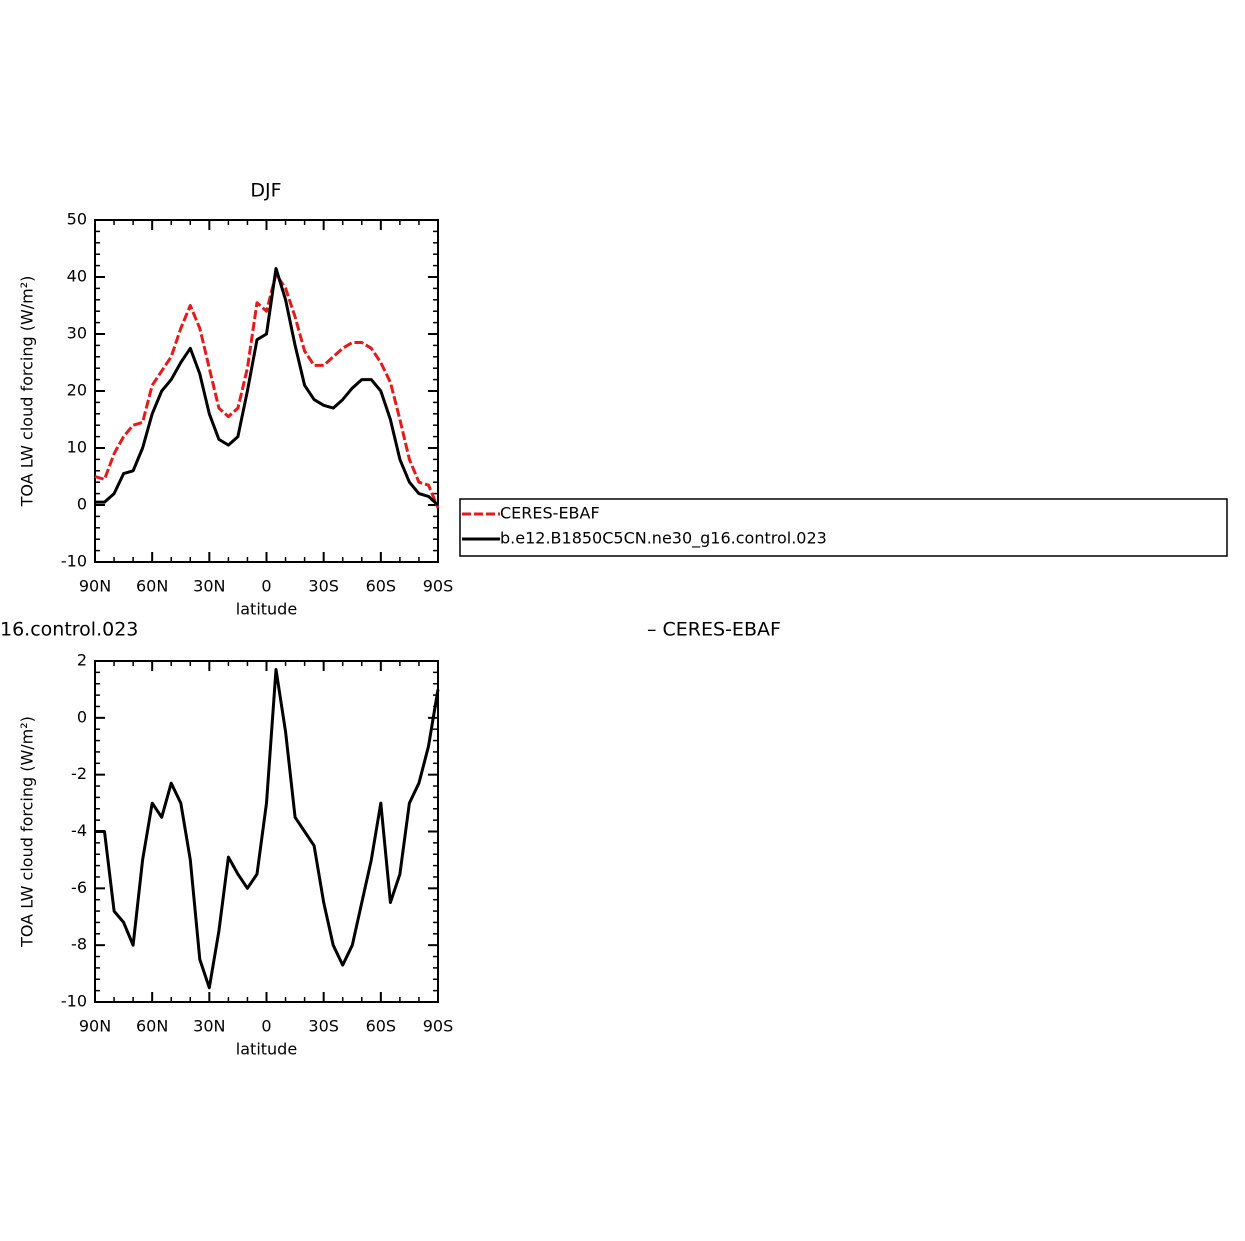 Image resolution: width=1245 pixels, height=1241 pixels. I want to click on plot-frame, so click(266, 391).